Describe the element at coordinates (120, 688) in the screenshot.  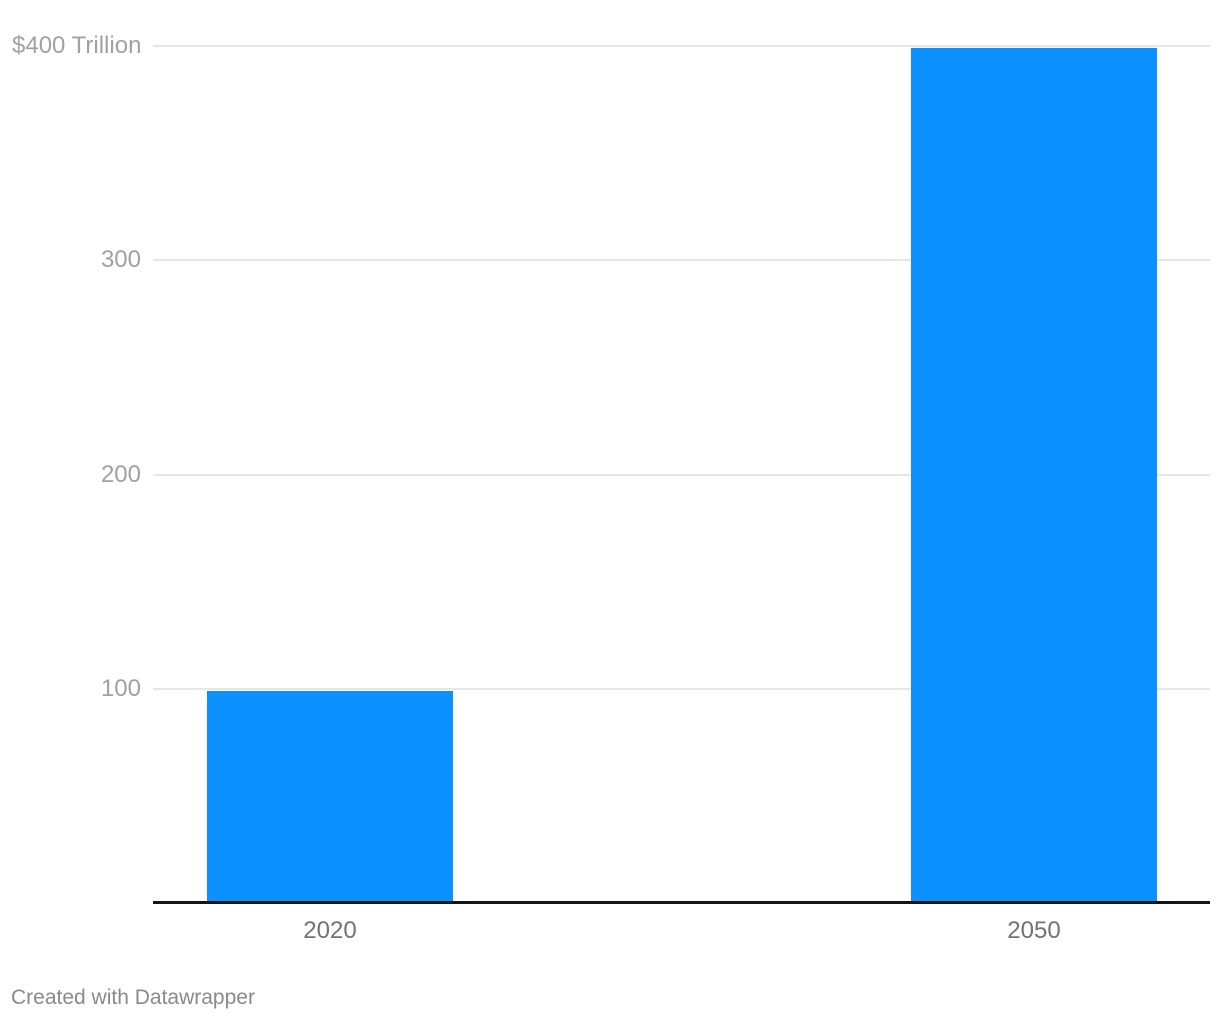
I see `y-tick-label-100: 100` at that location.